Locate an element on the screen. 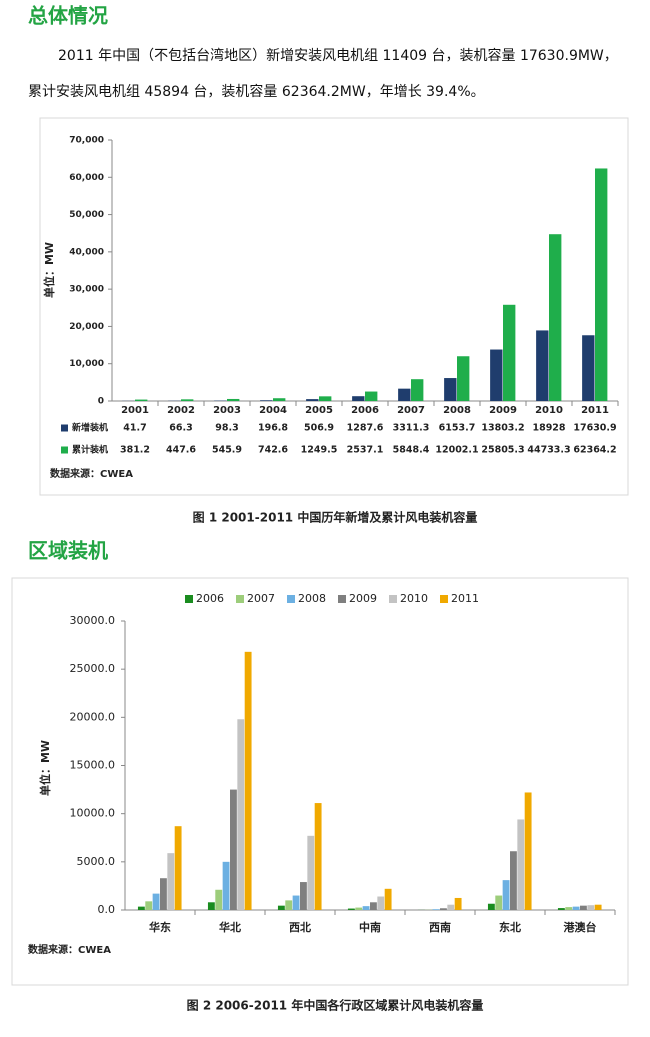  y-tick-label: 20000.0 is located at coordinates (93, 716).